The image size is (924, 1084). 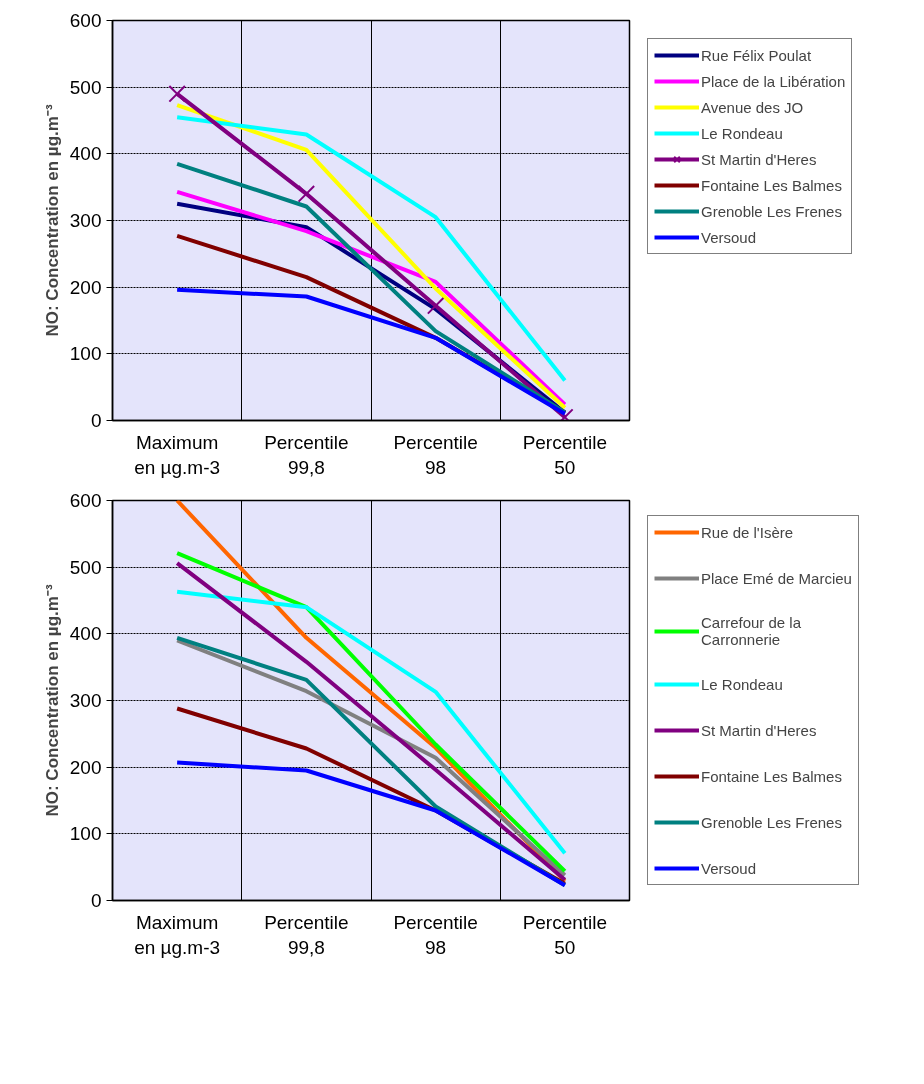 I want to click on legend-label: Carrefour de la Carronnerie, so click(x=751, y=631).